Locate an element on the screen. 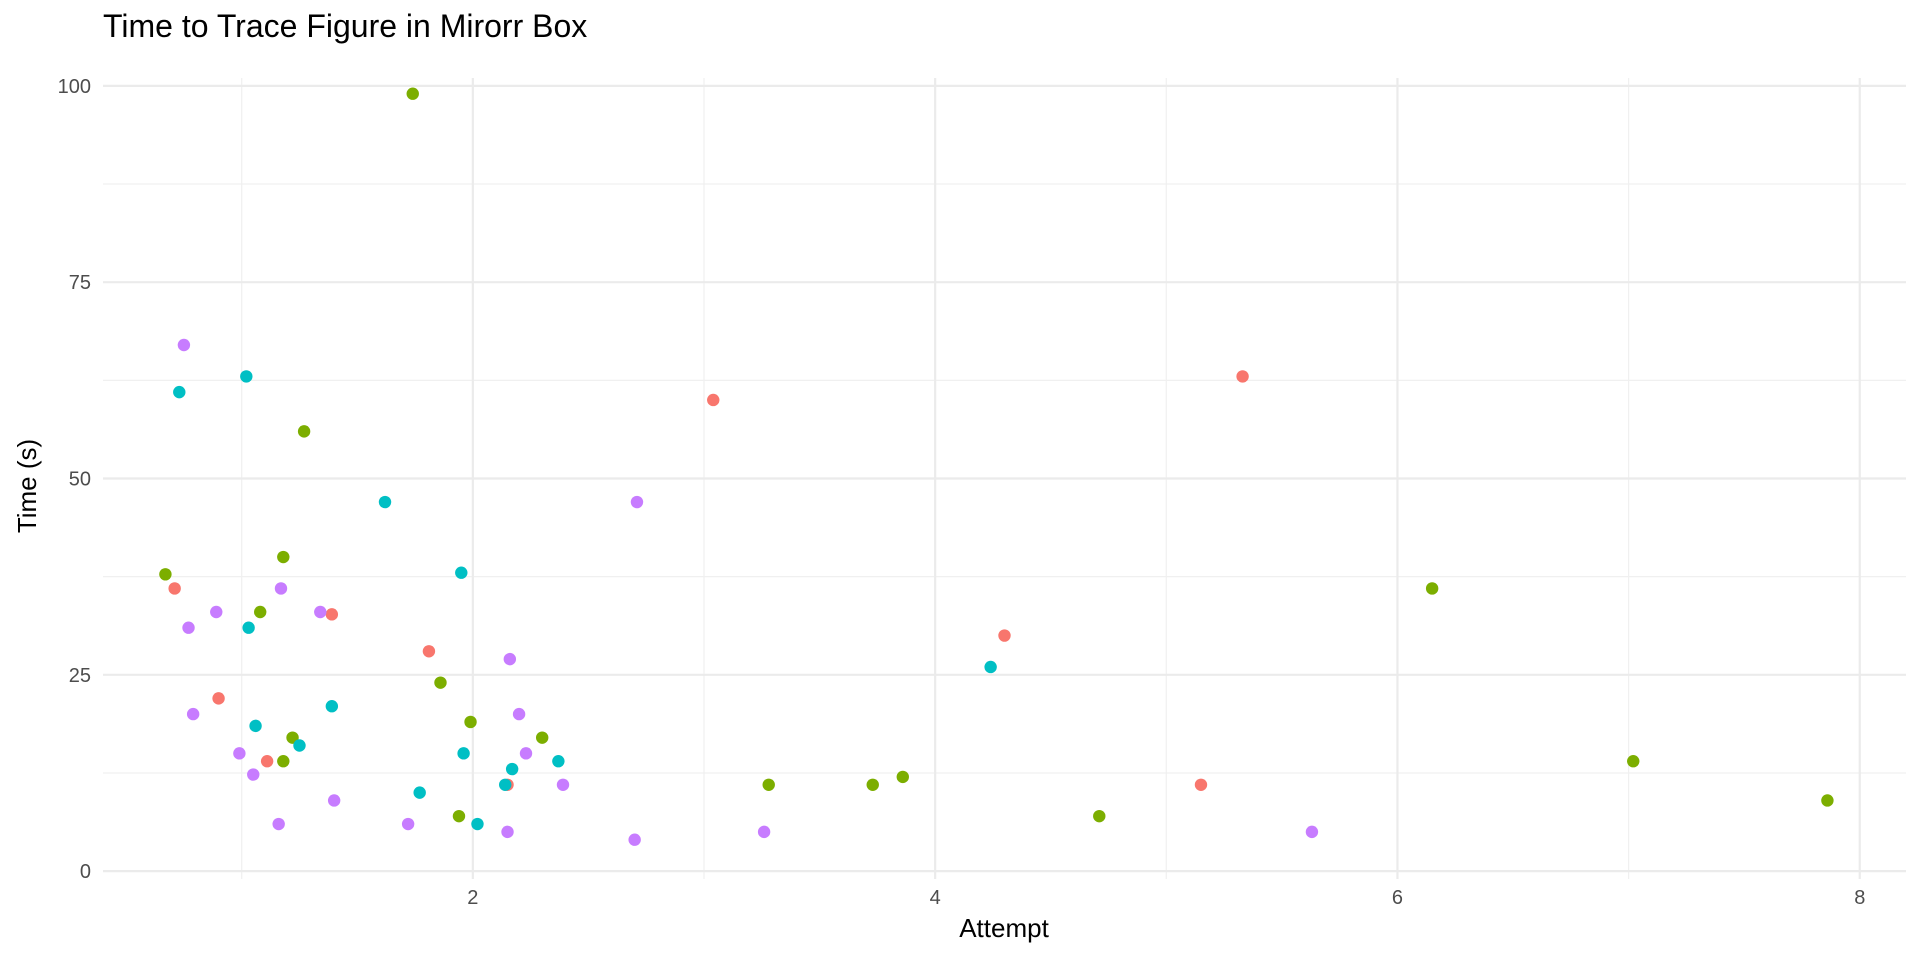 Image resolution: width=1920 pixels, height=960 pixels. y-tick-label: 50 is located at coordinates (80, 480).